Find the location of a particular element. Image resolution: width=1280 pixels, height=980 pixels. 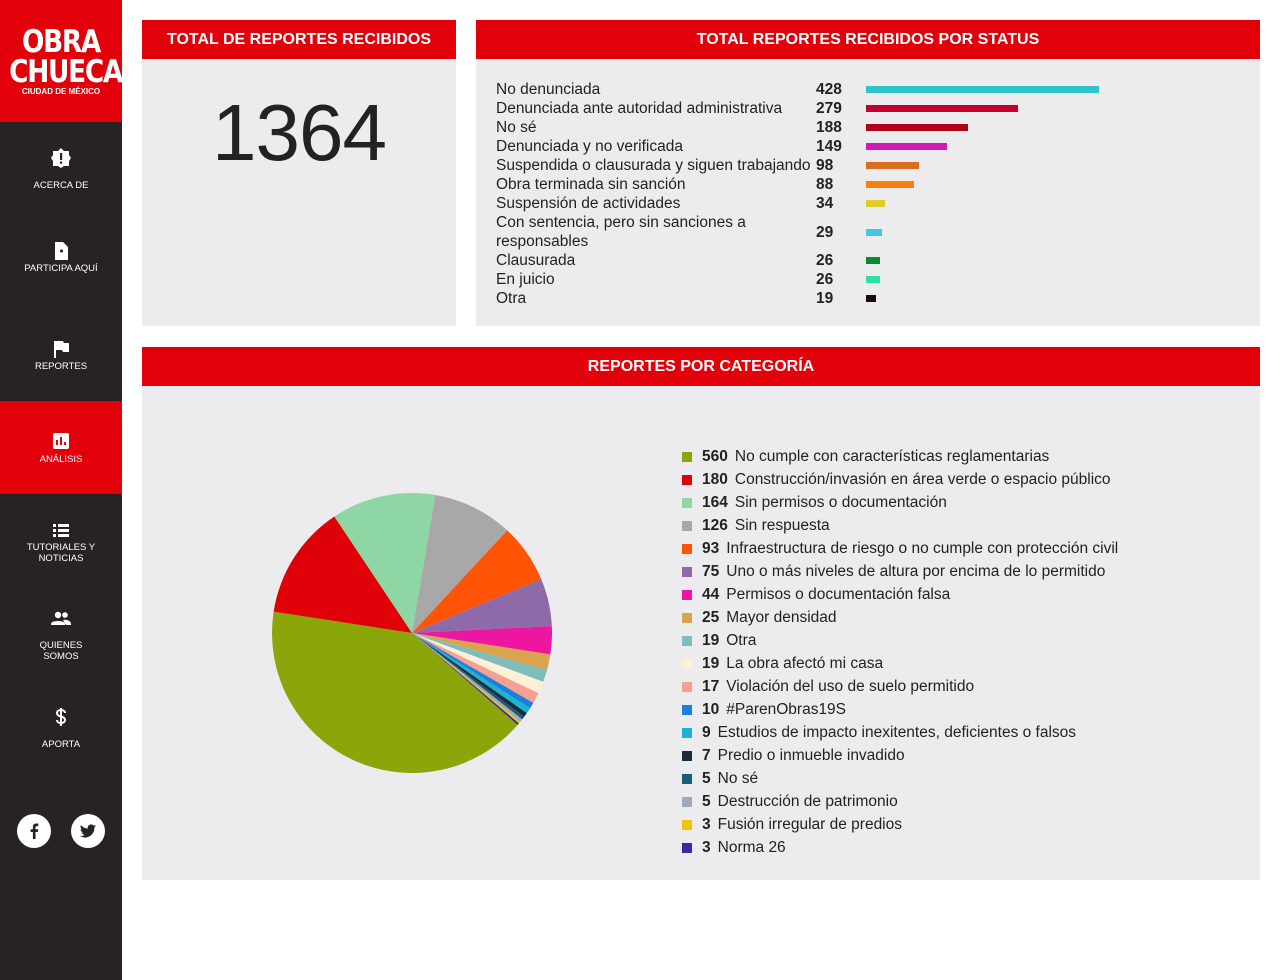

status-value: 149 is located at coordinates (829, 146).